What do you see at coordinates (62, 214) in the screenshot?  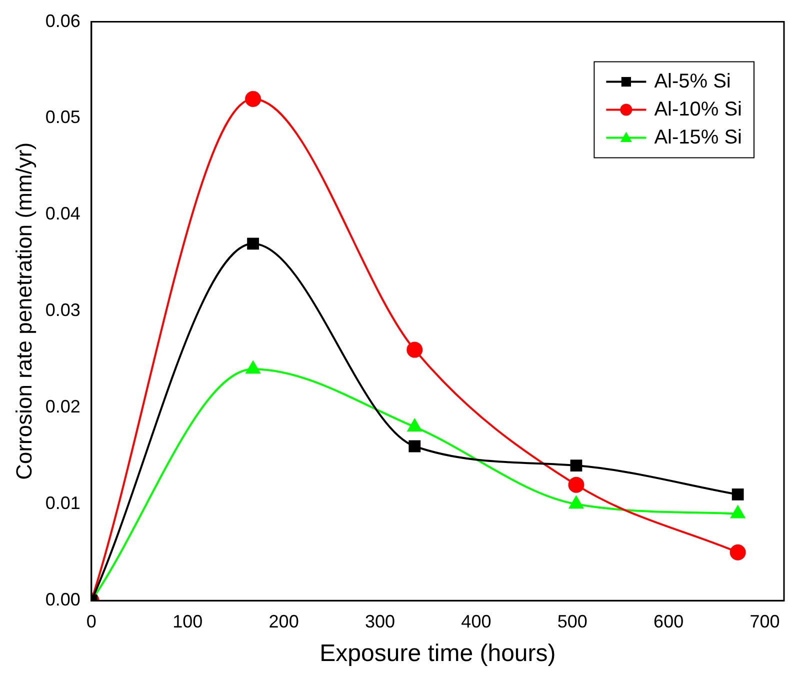 I see `y-tick-label: 0.04` at bounding box center [62, 214].